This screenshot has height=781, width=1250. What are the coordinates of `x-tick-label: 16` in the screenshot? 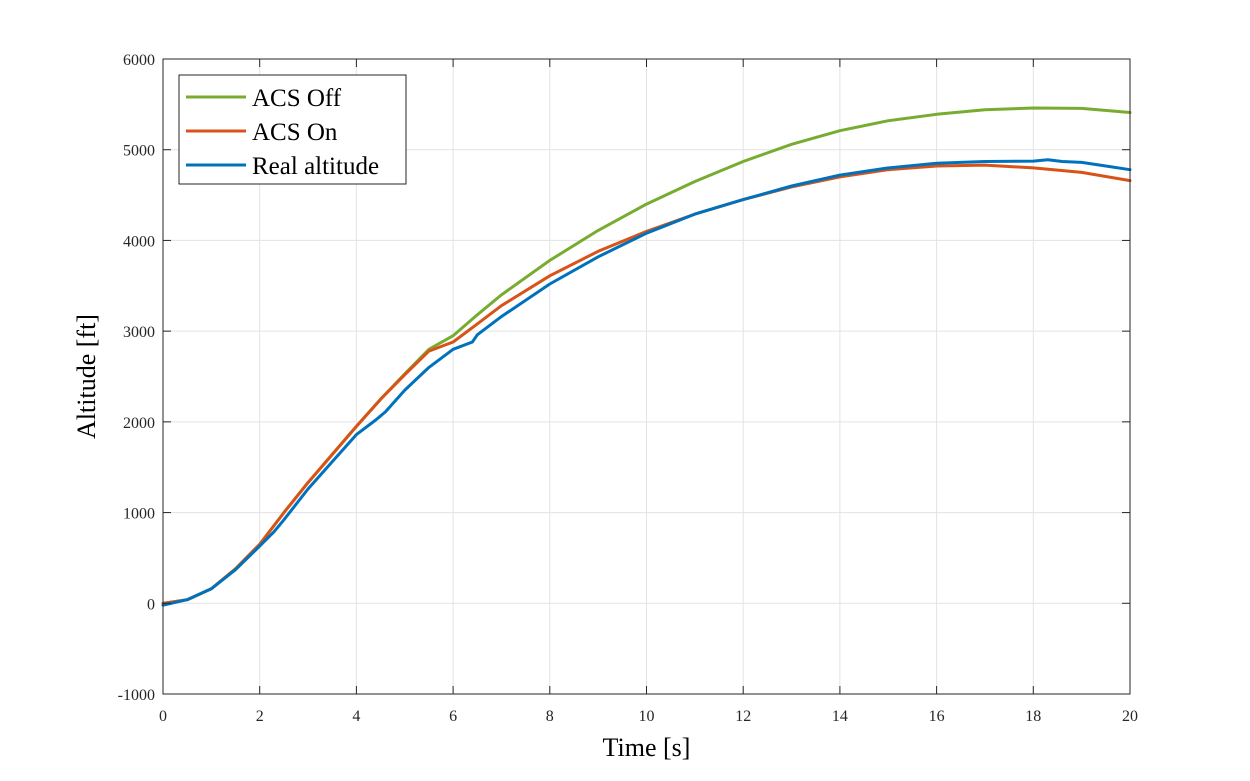 It's located at (937, 716).